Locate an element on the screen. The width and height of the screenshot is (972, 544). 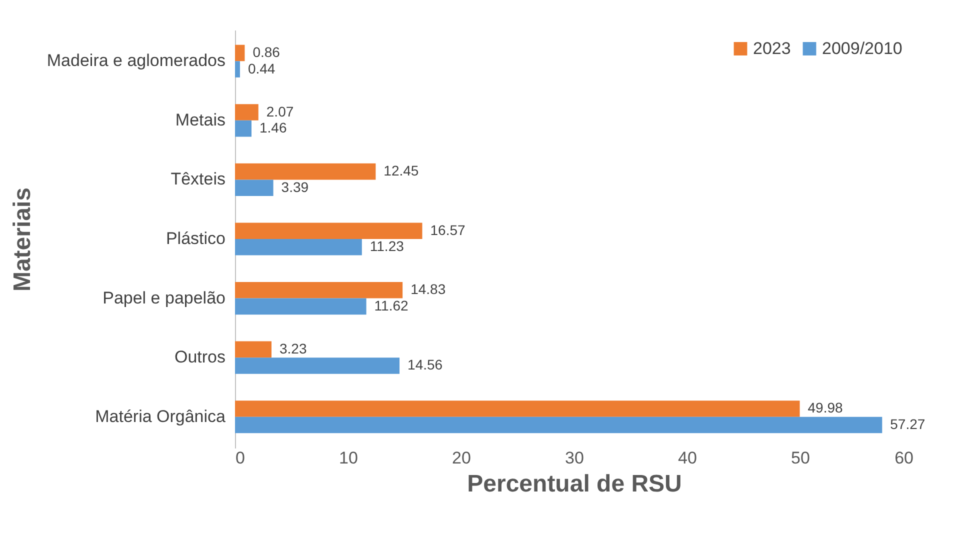
y-tick-label: Papel e papelão is located at coordinates (164, 298).